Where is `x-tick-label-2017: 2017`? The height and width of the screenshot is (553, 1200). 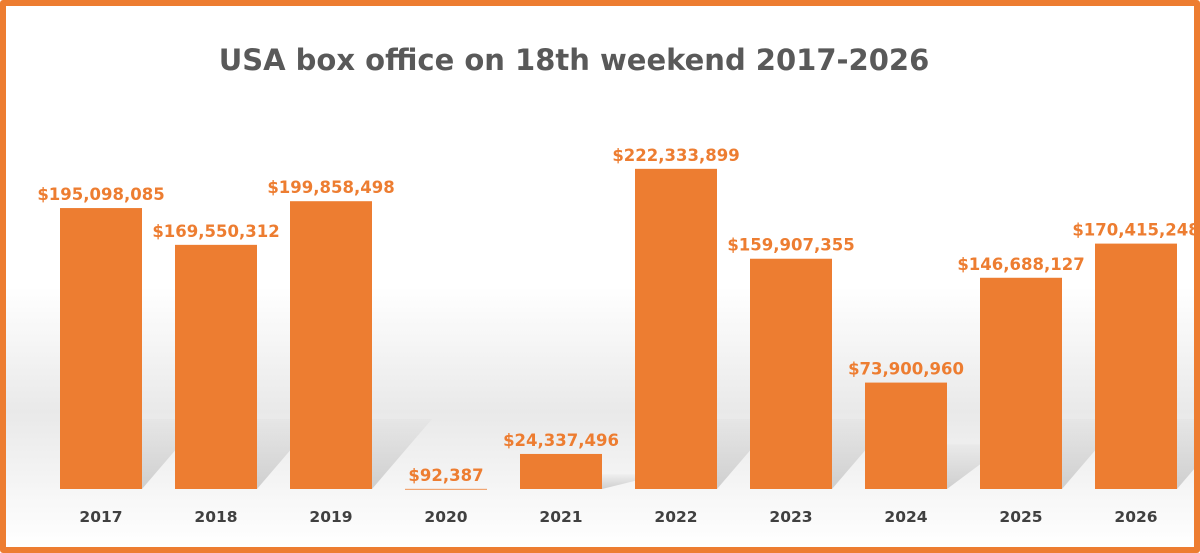 x-tick-label-2017: 2017 is located at coordinates (100, 517).